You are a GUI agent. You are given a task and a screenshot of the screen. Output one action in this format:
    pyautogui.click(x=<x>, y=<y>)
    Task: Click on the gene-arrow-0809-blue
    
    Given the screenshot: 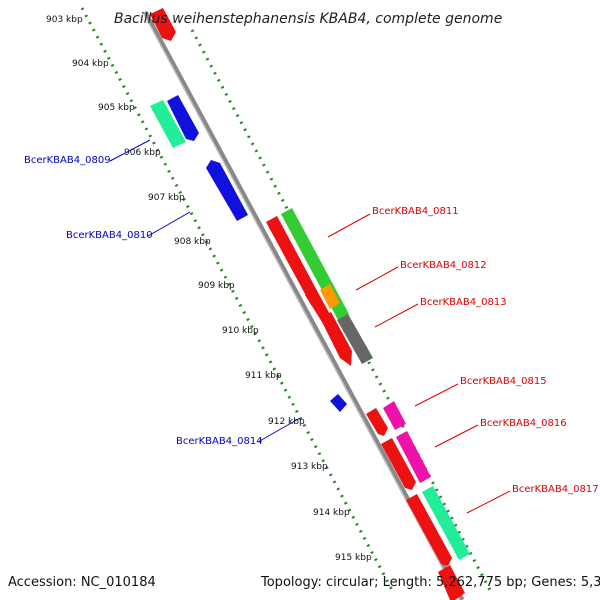 What is the action you would take?
    pyautogui.click(x=183, y=118)
    